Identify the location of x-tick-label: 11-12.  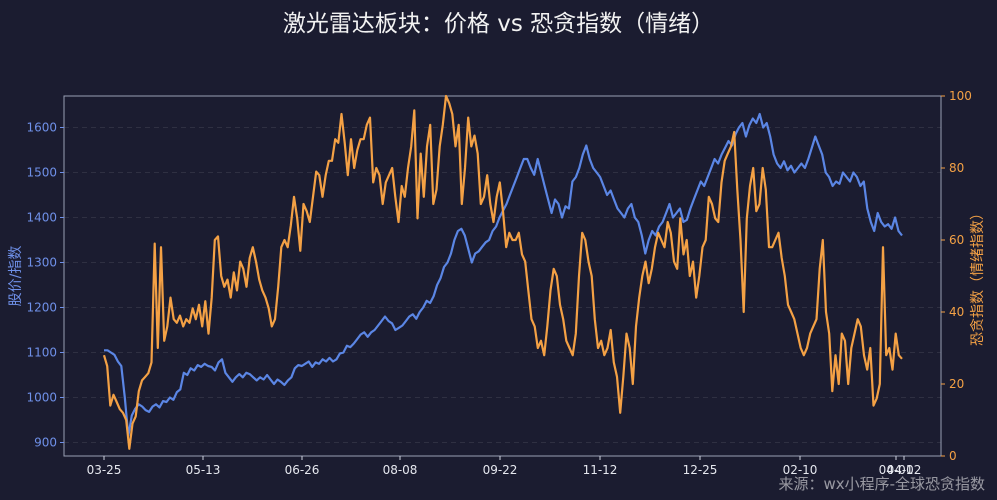
(600, 470).